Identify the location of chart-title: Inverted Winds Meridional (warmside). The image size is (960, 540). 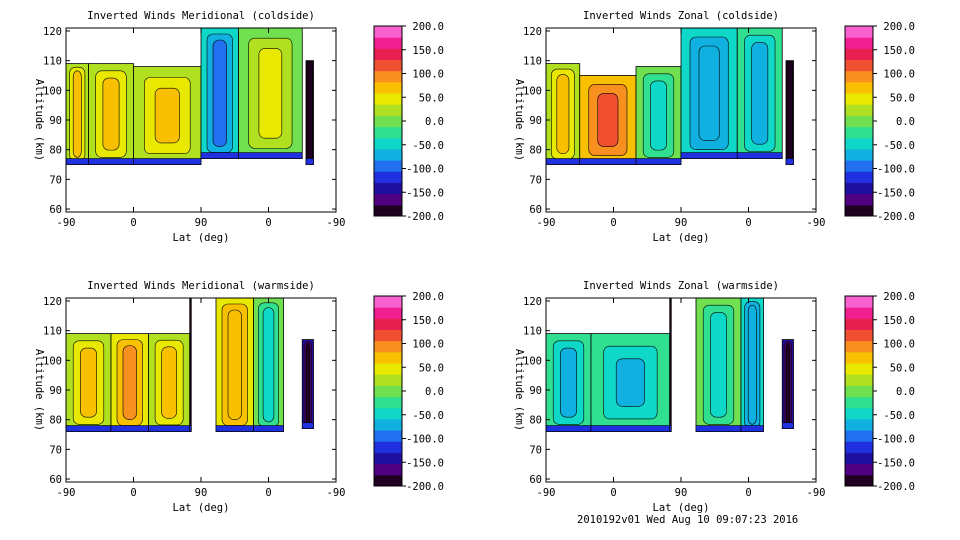
(201, 286).